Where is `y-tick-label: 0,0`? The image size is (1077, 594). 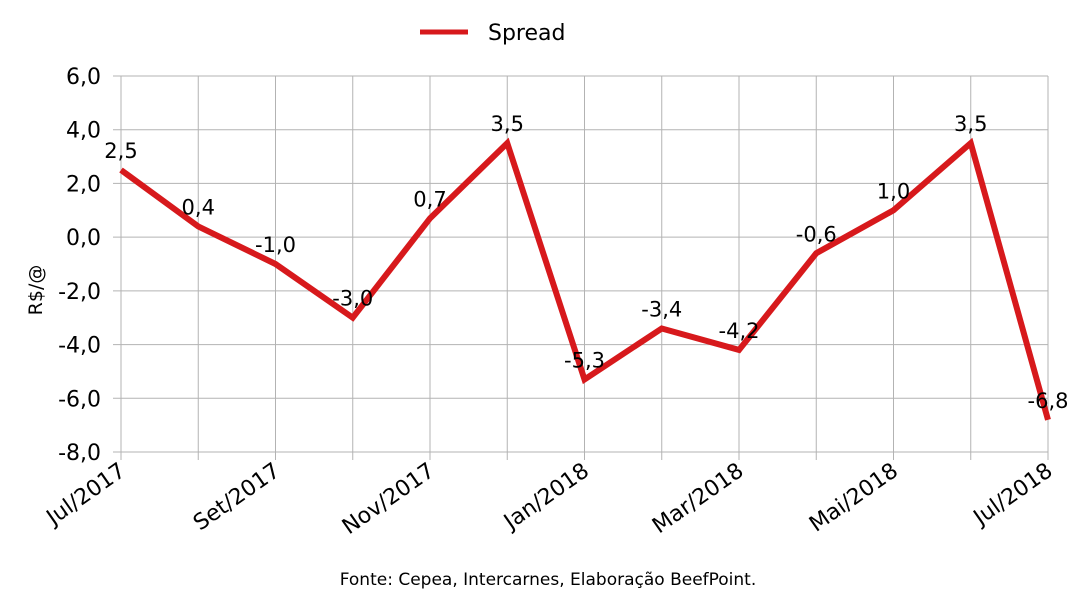
y-tick-label: 0,0 is located at coordinates (83, 238).